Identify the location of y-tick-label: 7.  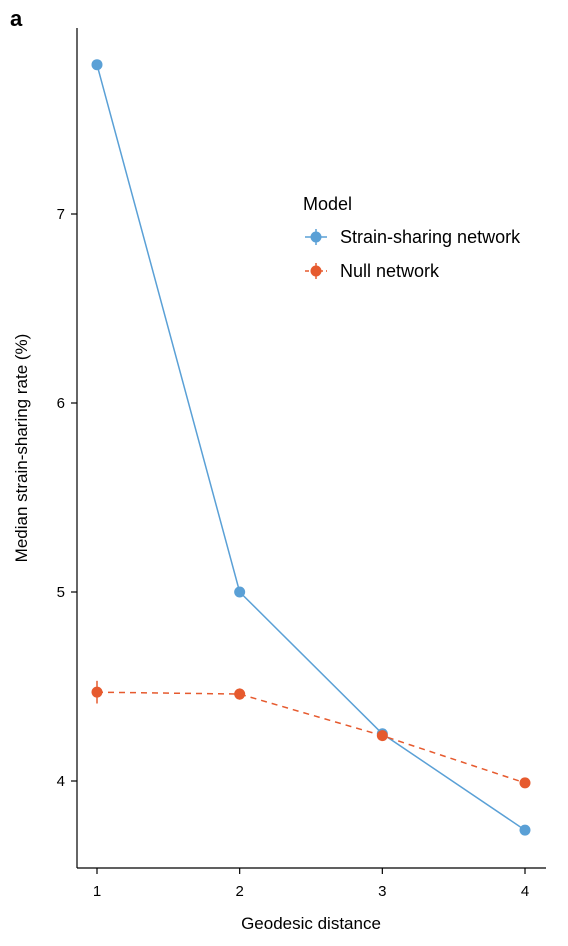
(61, 214).